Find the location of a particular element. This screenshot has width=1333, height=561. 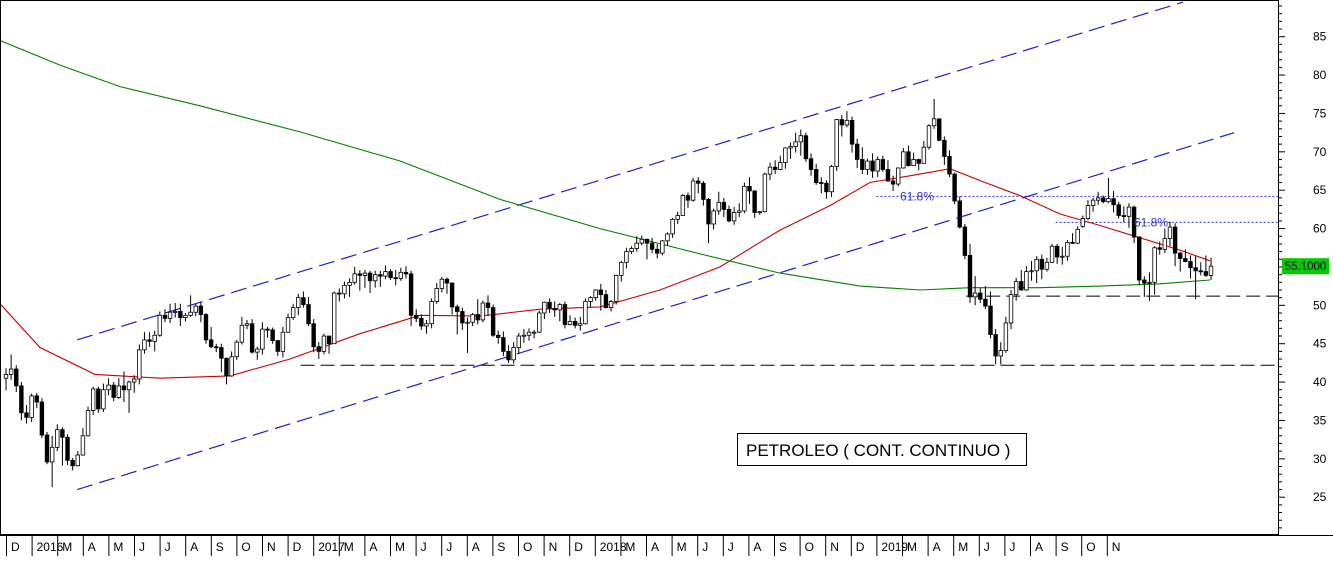

x-tick-label: N is located at coordinates (553, 547).